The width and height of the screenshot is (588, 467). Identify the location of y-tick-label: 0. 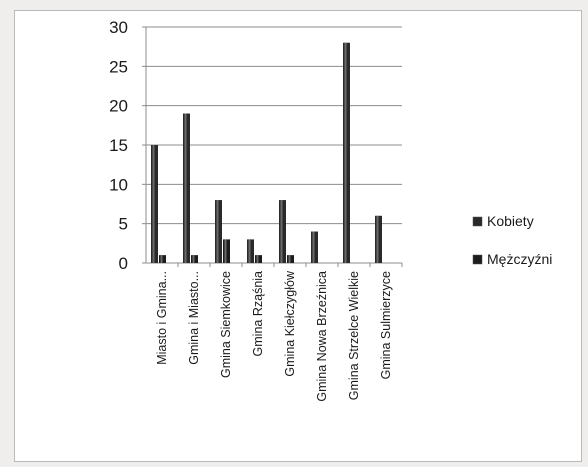
(123, 263).